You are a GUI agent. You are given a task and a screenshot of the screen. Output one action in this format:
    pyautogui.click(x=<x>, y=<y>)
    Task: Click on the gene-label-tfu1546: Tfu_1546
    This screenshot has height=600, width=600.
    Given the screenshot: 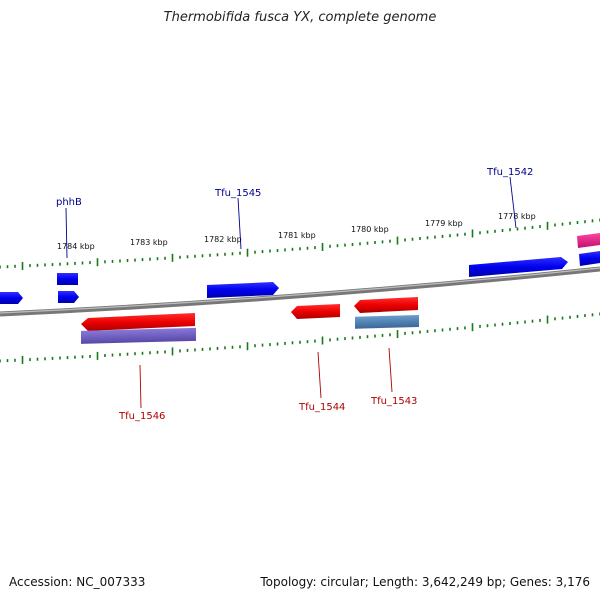 What is the action you would take?
    pyautogui.click(x=141, y=416)
    